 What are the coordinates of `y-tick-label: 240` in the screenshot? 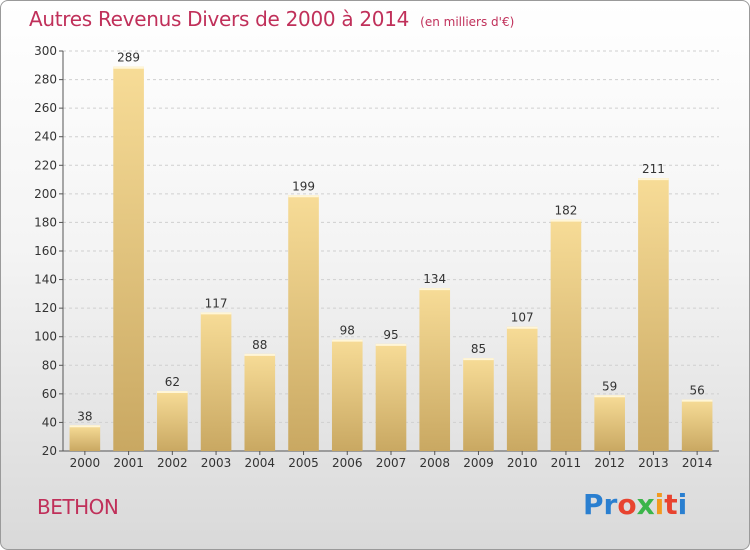 It's located at (45, 137).